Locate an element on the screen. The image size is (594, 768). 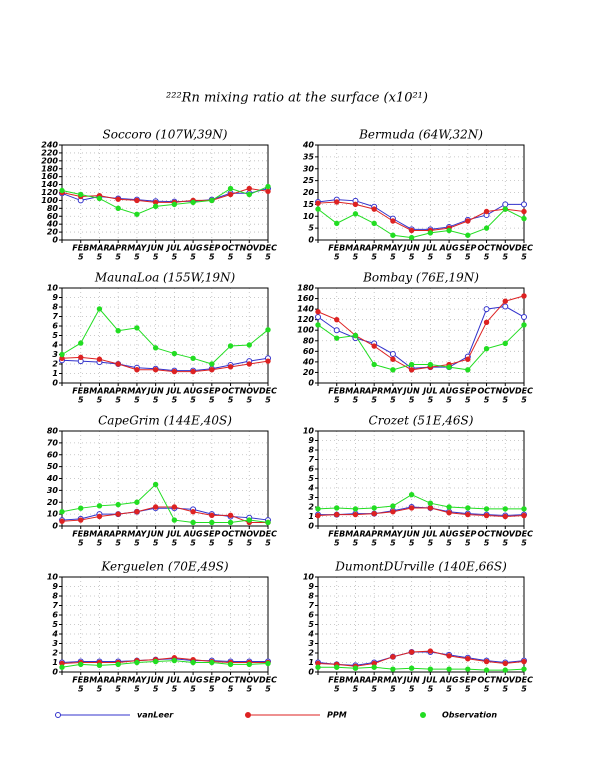
y-tick-label: 30 is located at coordinates (309, 168).